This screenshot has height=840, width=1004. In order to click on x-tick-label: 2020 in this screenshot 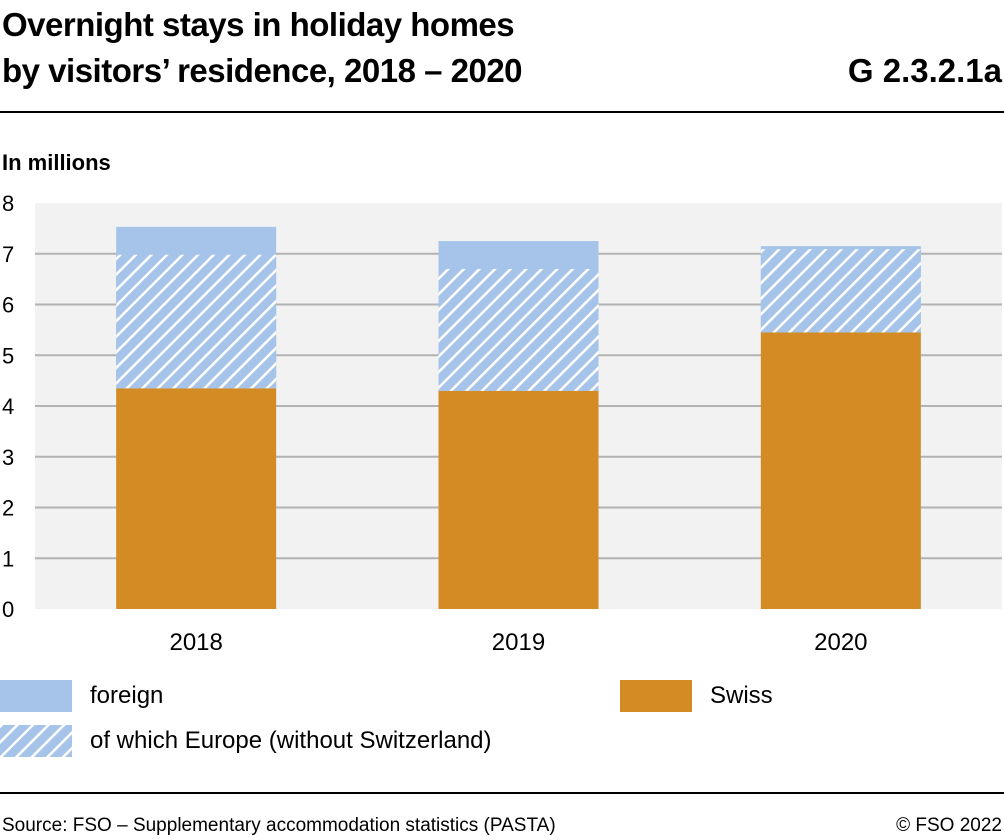, I will do `click(840, 642)`.